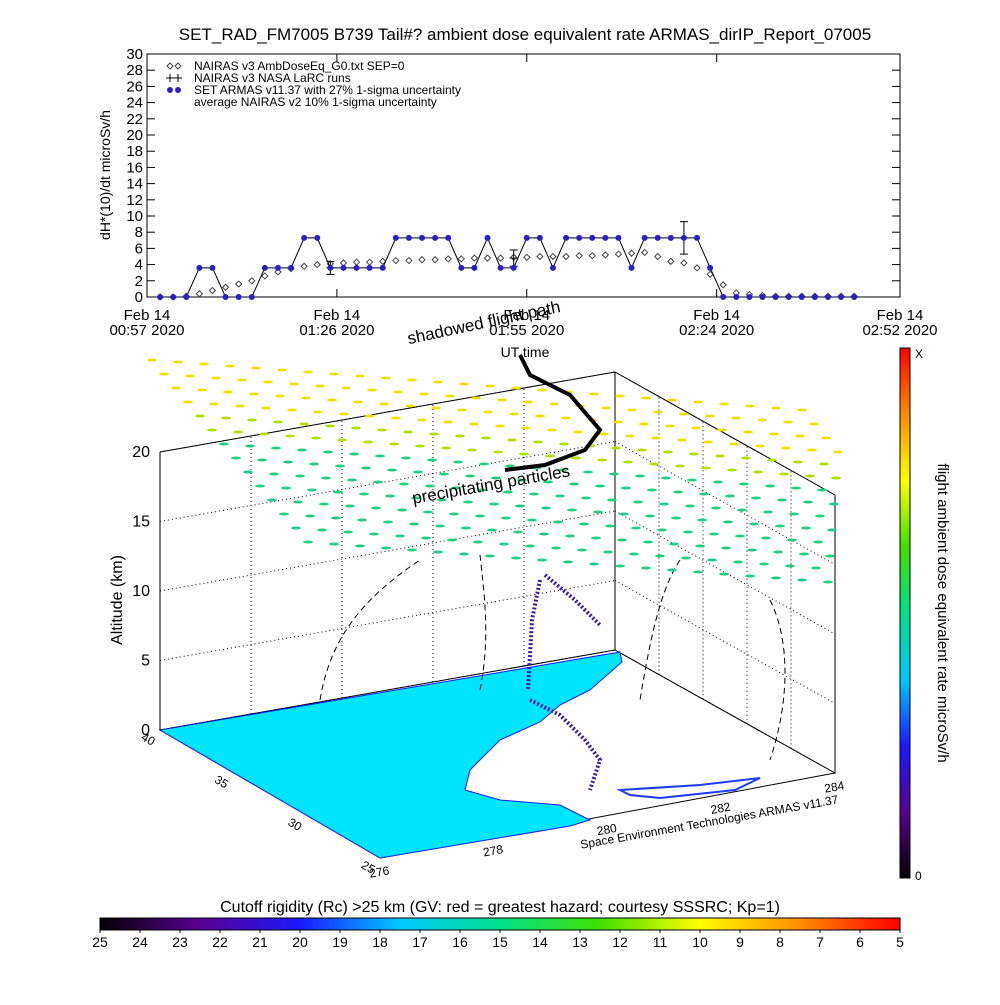  I want to click on colorbar-tick-label: 16, so click(460, 942).